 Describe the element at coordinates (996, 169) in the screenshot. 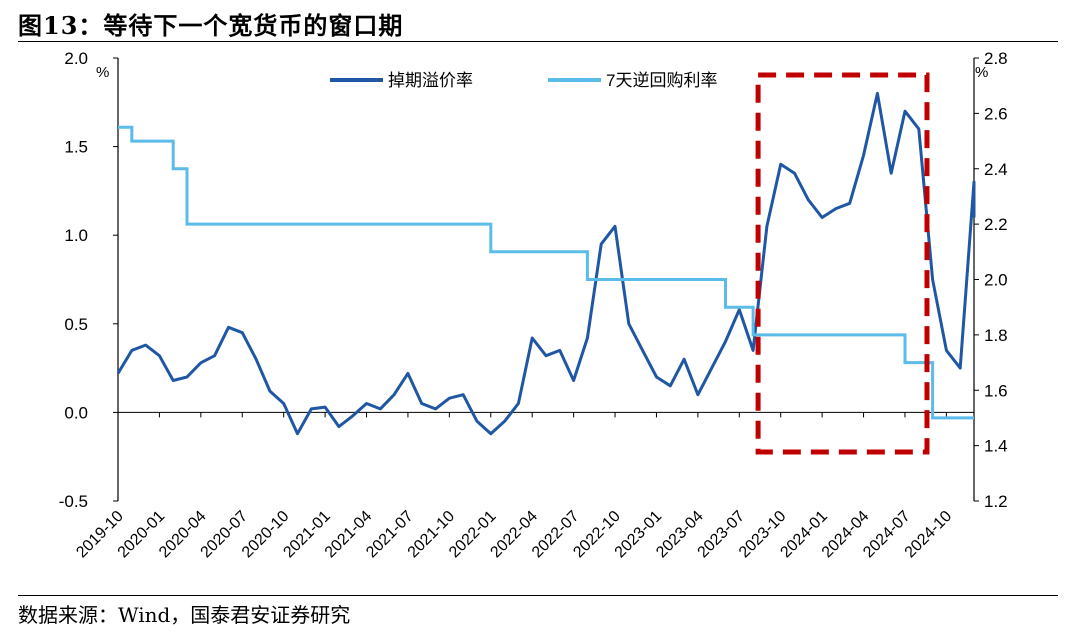

I see `right-tick-label: 2.4` at that location.